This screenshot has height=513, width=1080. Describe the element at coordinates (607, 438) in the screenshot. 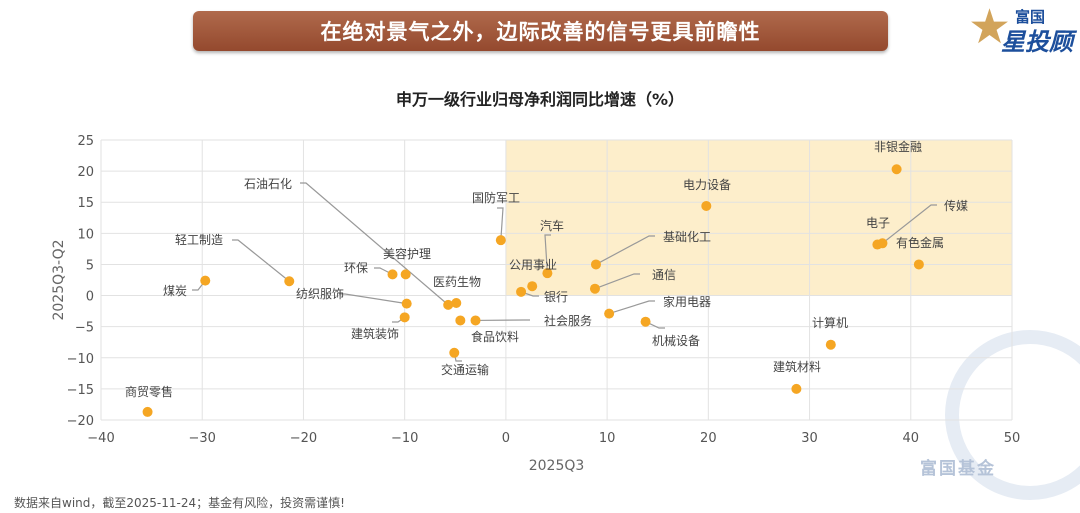

I see `x-tick-label: 10` at that location.